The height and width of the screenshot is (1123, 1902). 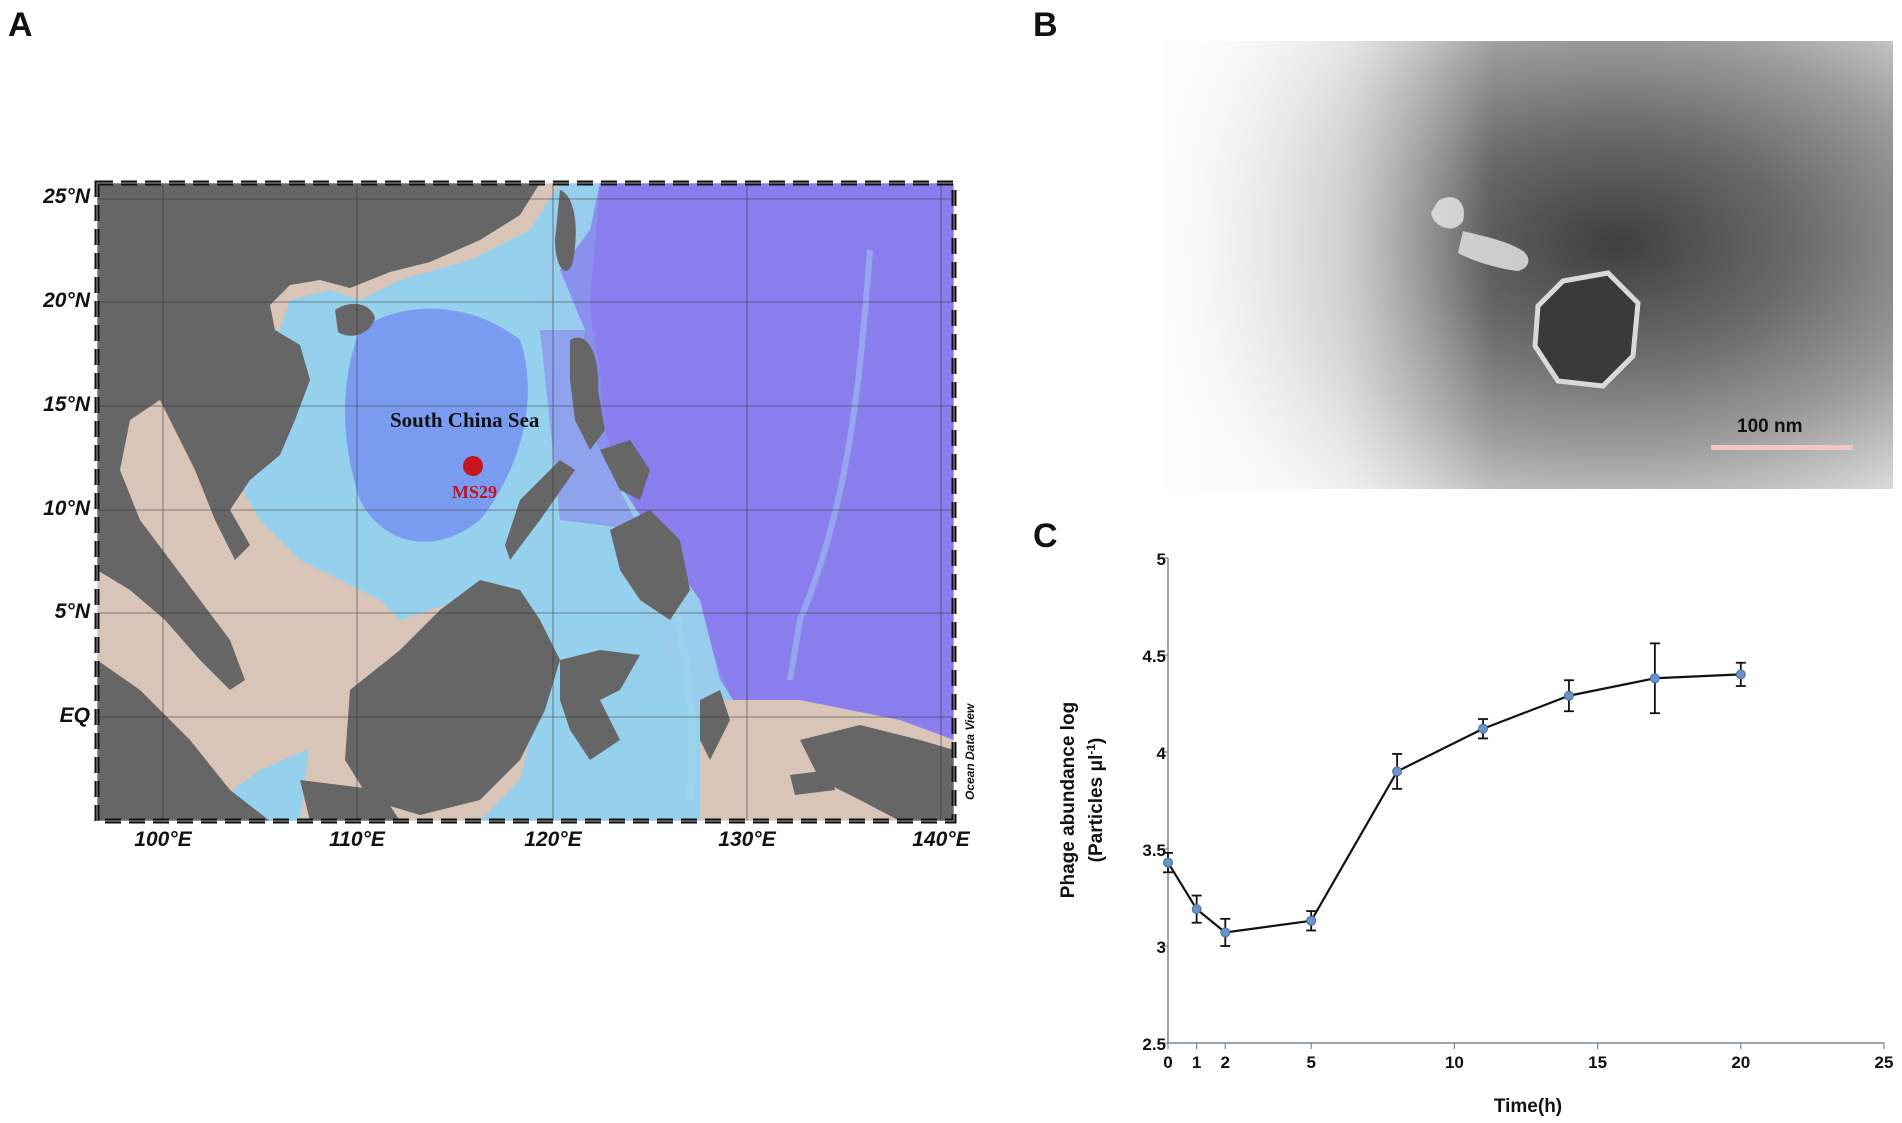 I want to click on scs-basin, so click(x=436, y=425).